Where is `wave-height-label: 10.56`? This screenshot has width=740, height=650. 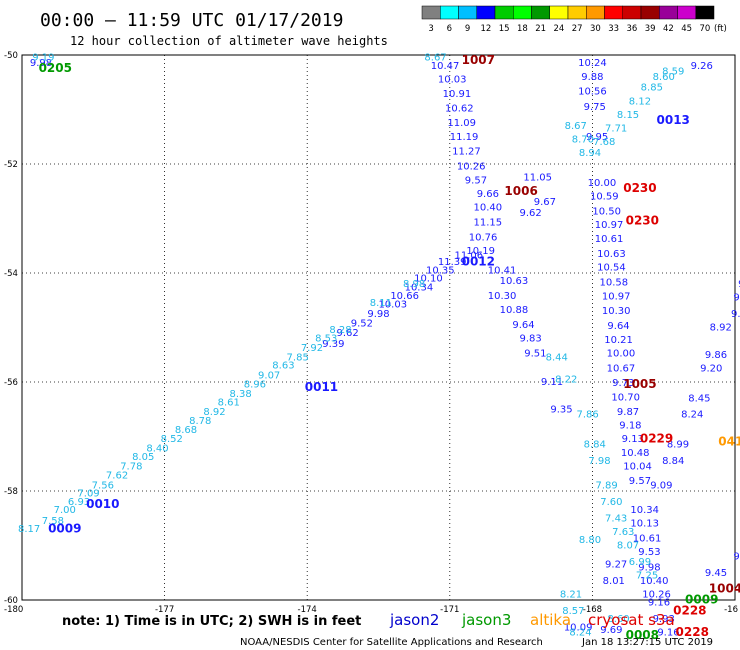 wave-height-label: 10.56 is located at coordinates (592, 92).